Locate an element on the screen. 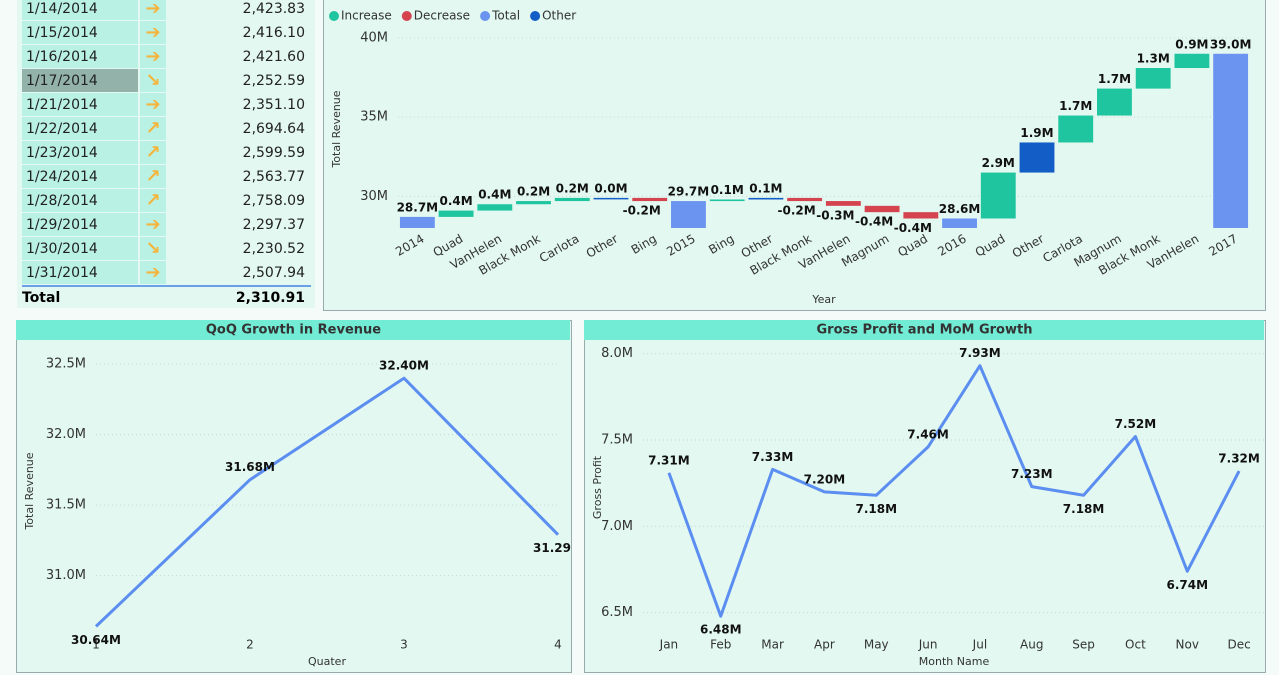  table-row: 1/24/2014 ↗ 2,563.77 is located at coordinates (166, 177).